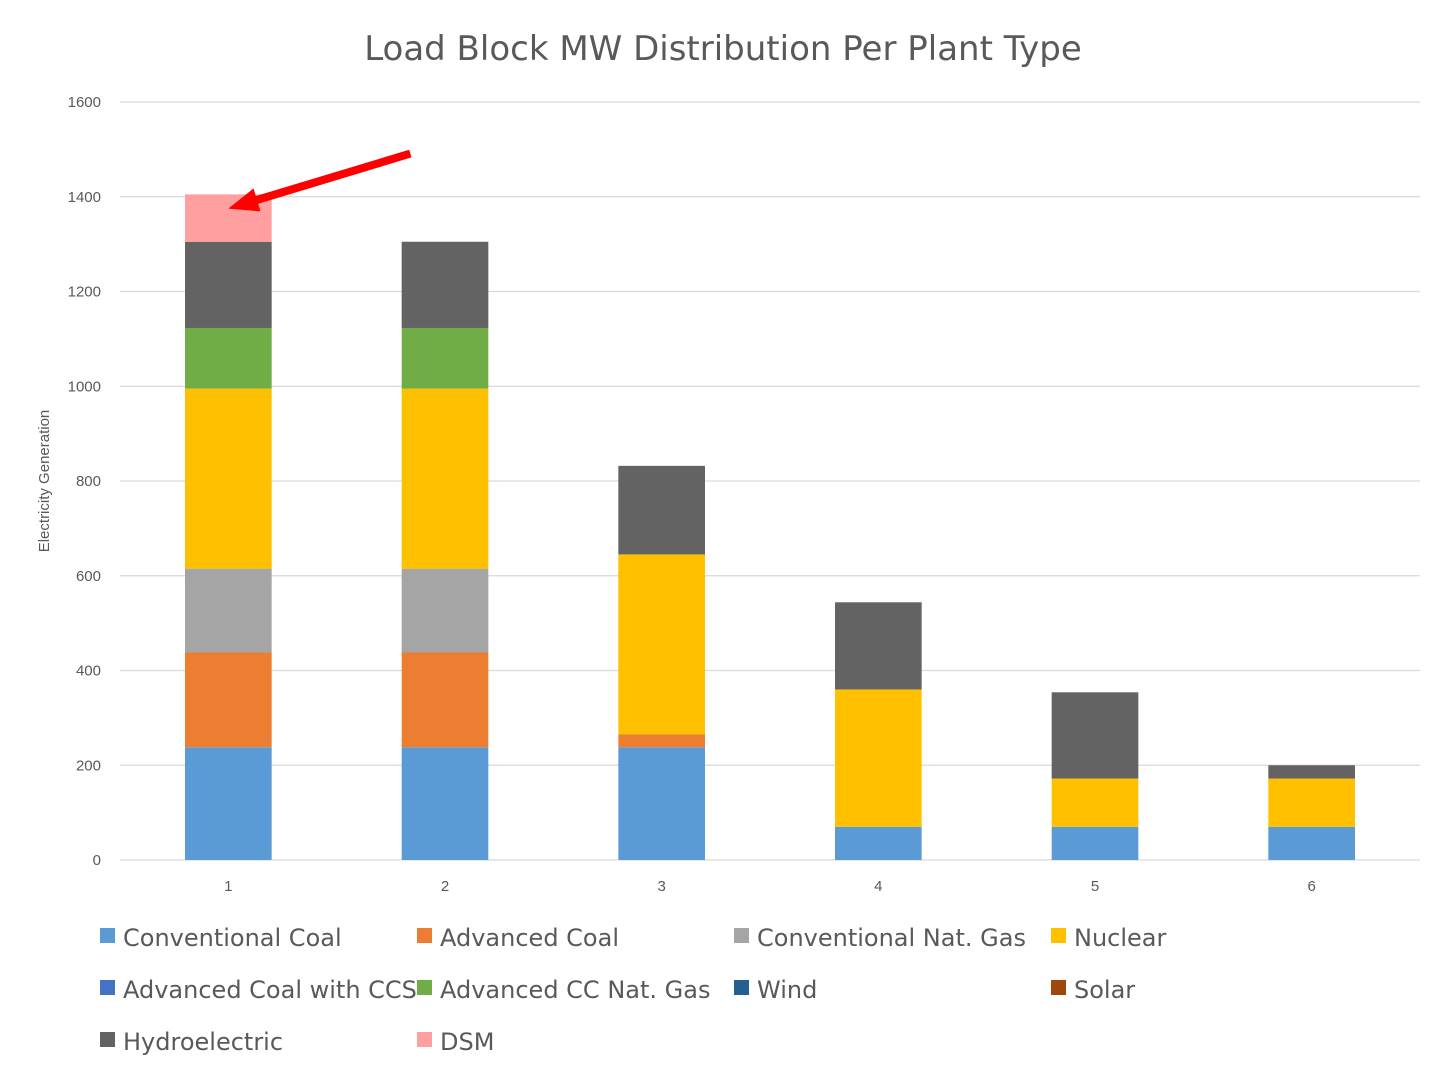  Describe the element at coordinates (467, 1042) in the screenshot. I see `legend-label: DSM` at that location.